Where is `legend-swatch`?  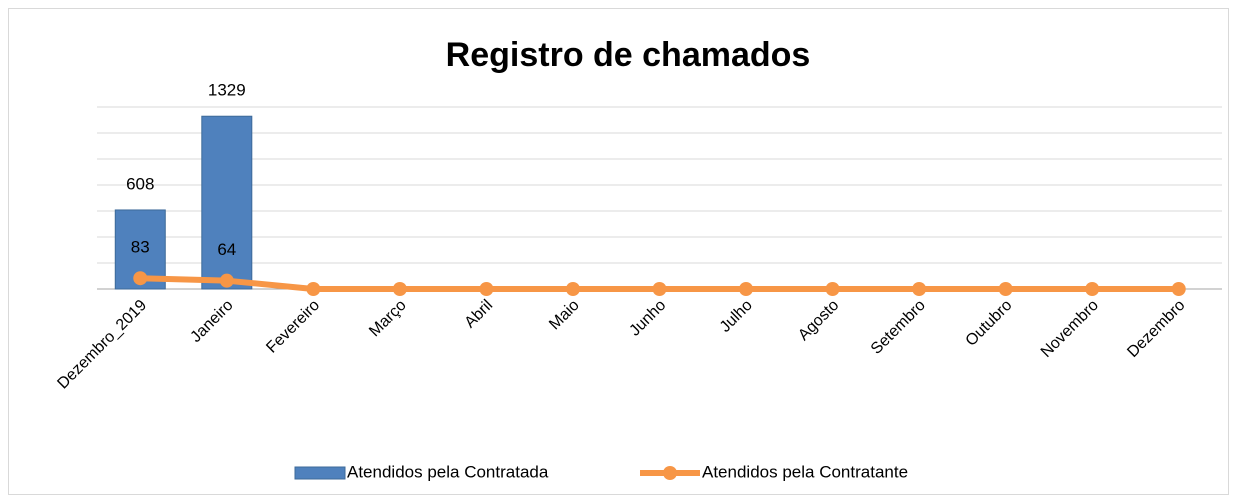
legend-swatch is located at coordinates (320, 473).